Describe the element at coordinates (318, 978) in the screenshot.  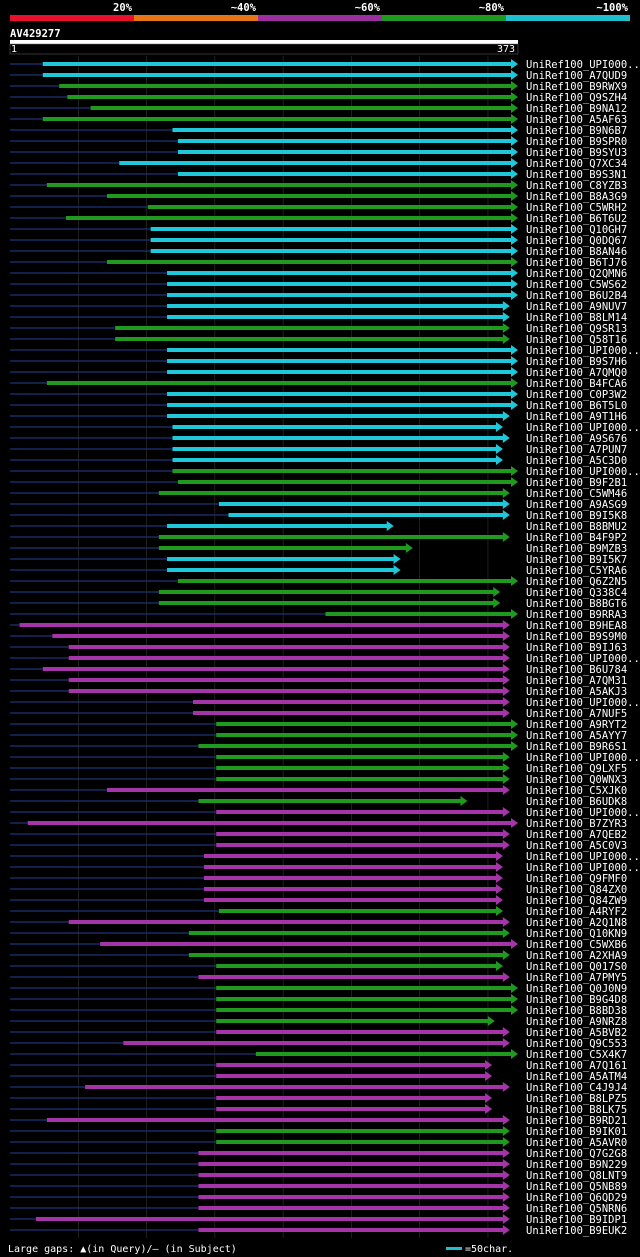
I see `hit-row: UniRef100_A7PMY5` at that location.